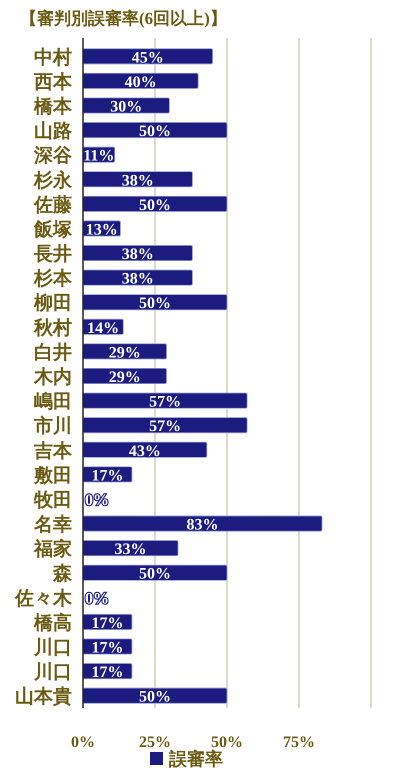 Image resolution: width=396 pixels, height=775 pixels. What do you see at coordinates (52, 426) in the screenshot?
I see `y-tick-label: 市川` at bounding box center [52, 426].